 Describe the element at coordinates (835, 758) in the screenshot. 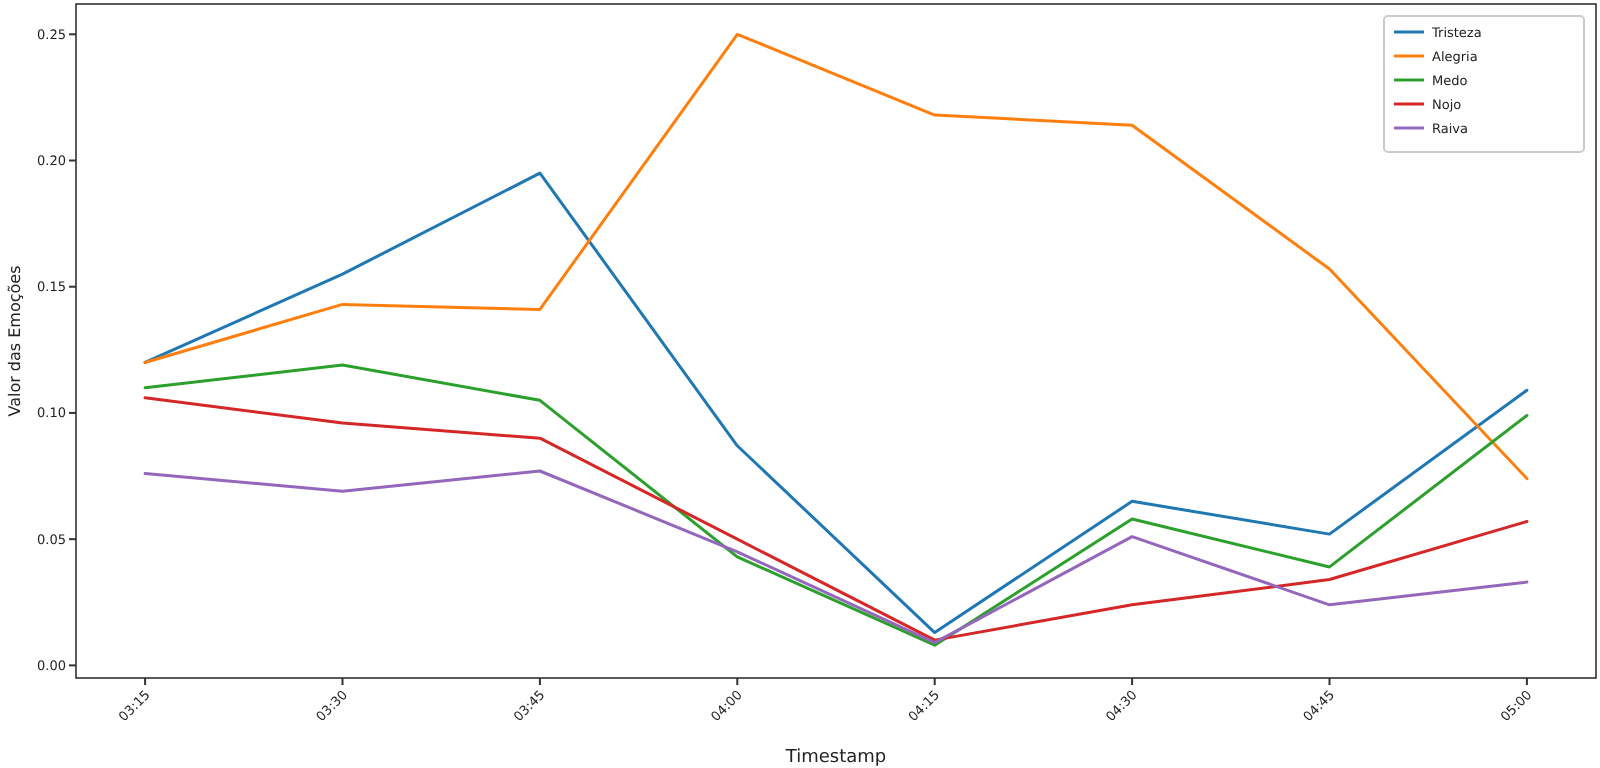

I see `x-axis-title: Timestamp` at that location.